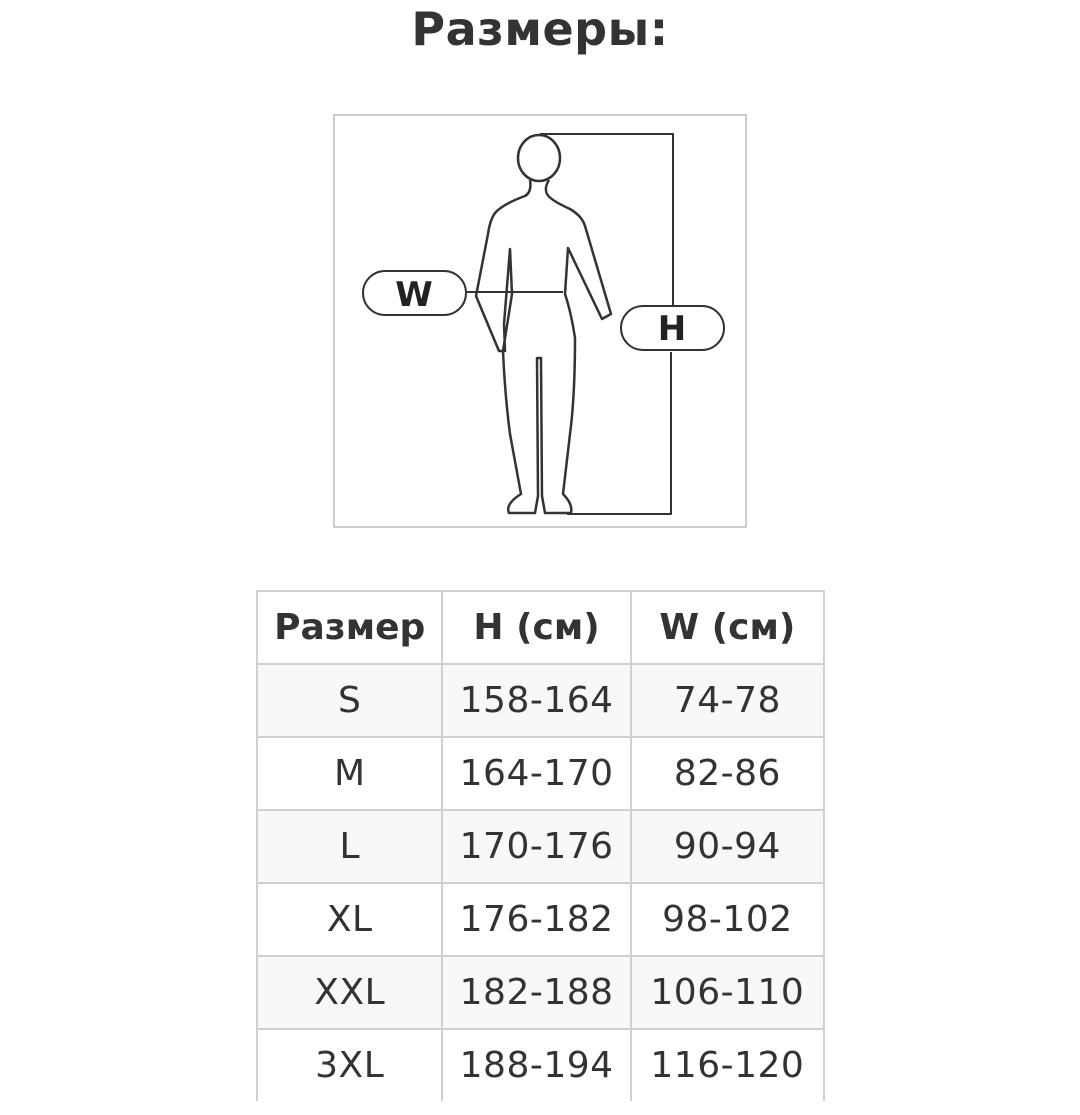 This screenshot has height=1115, width=1080. Describe the element at coordinates (727, 773) in the screenshot. I see `waist-cell: 82-86` at that location.